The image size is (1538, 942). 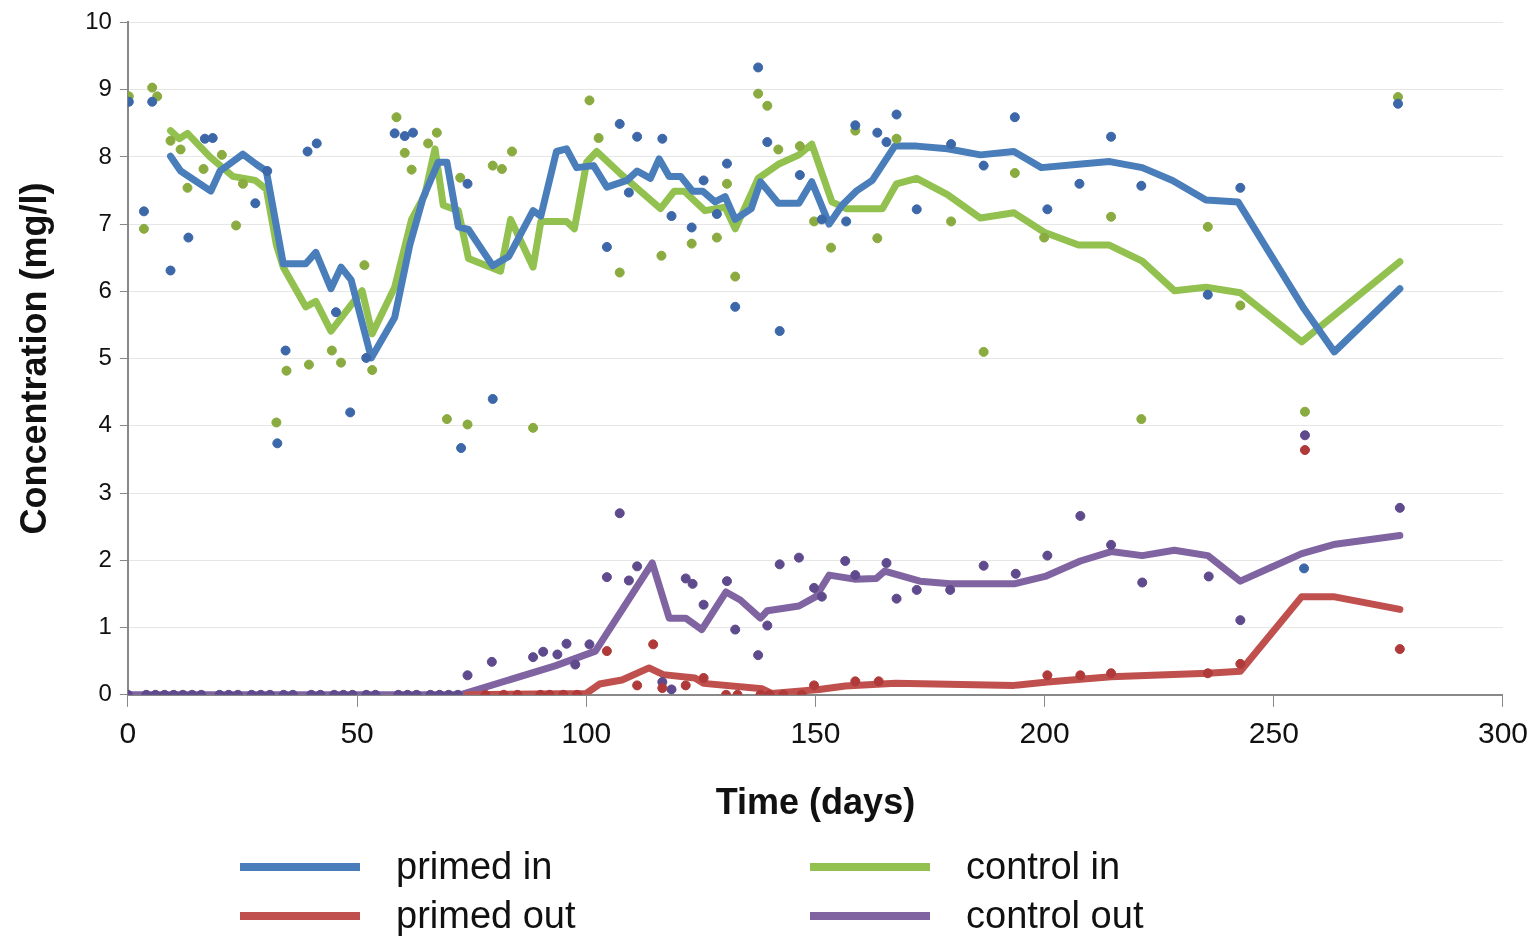 I want to click on x-tick-label: 300, so click(x=1502, y=733).